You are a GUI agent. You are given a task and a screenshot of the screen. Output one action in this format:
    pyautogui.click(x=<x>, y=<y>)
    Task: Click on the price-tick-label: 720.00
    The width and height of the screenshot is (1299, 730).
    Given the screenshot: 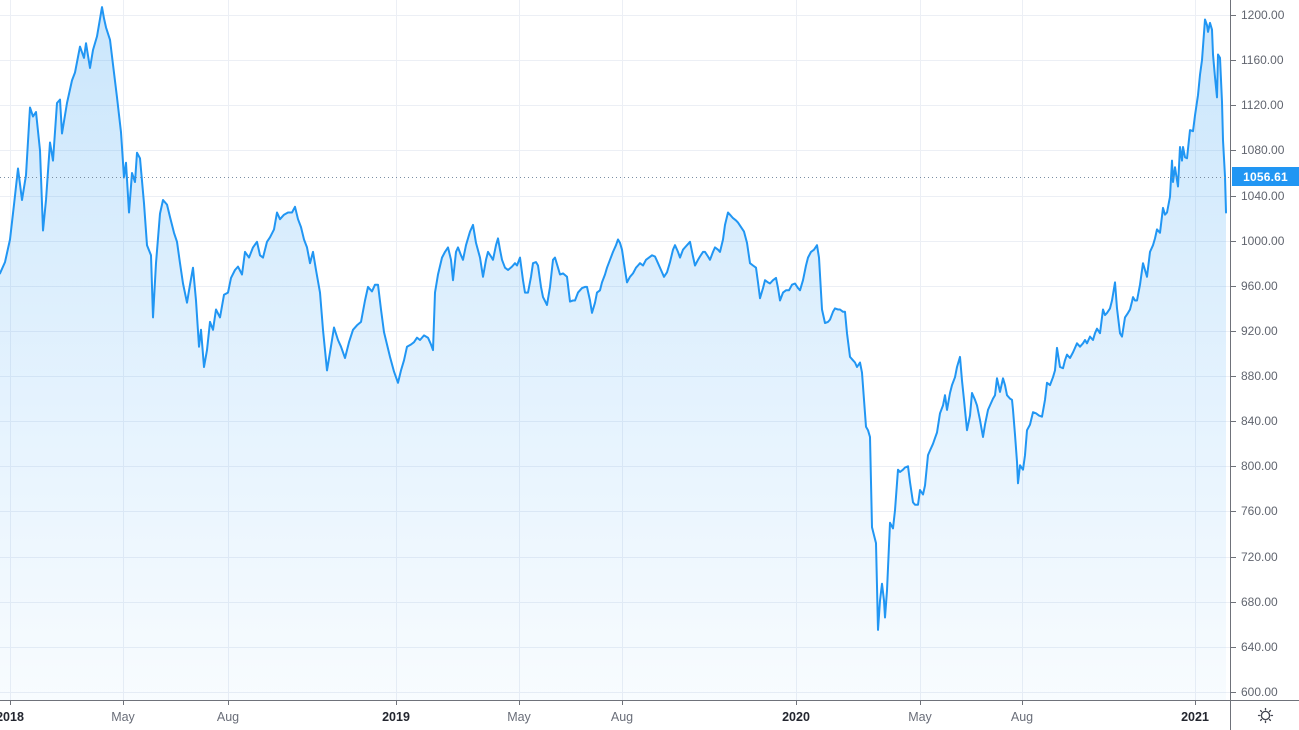 What is the action you would take?
    pyautogui.click(x=1259, y=557)
    